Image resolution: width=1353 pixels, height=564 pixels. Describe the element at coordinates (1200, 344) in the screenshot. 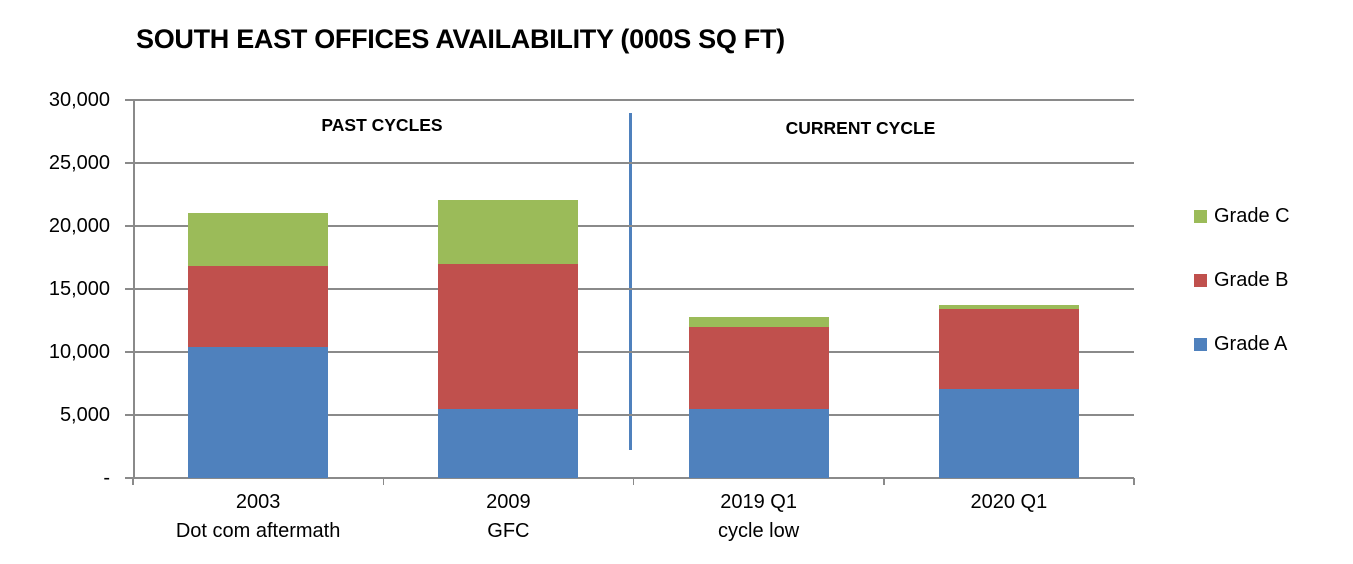

I see `legend-swatch-grade-a-icon` at that location.